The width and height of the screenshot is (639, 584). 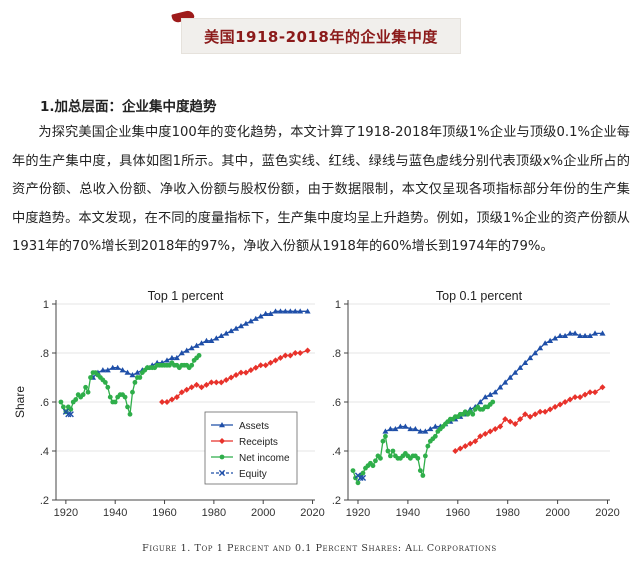 What do you see at coordinates (458, 513) in the screenshot?
I see `chart-top01-x-tick-label: 1960` at bounding box center [458, 513].